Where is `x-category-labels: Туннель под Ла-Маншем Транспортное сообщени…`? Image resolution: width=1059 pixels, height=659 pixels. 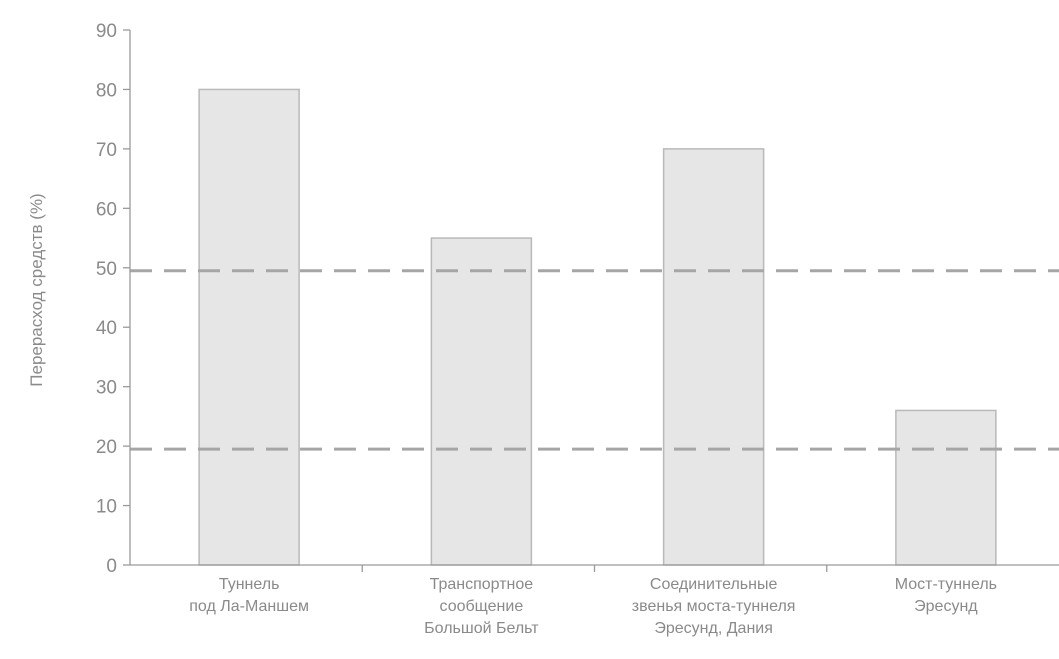 x-category-labels: Туннель под Ла-Маншем Транспортное сообщени… is located at coordinates (593, 606).